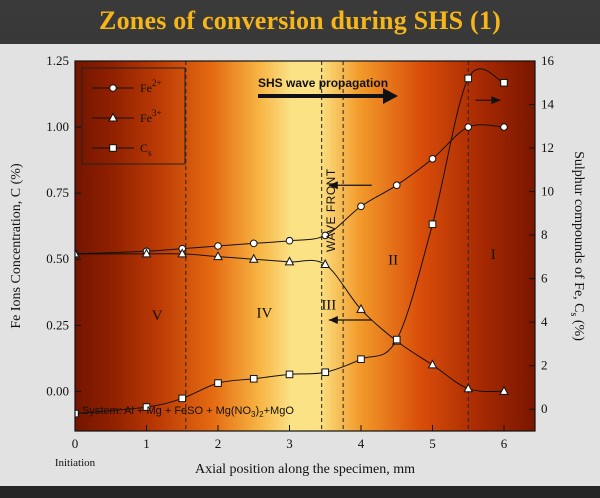 Image resolution: width=600 pixels, height=498 pixels. What do you see at coordinates (577, 246) in the screenshot?
I see `y-axis-right-title: Sulphur compounds of Fe, Cs (%)` at bounding box center [577, 246].